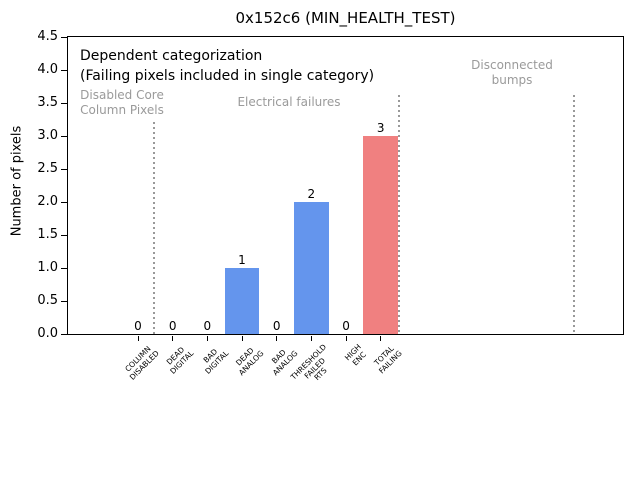  What do you see at coordinates (47, 234) in the screenshot?
I see `y-tick-label: 1.5` at bounding box center [47, 234].